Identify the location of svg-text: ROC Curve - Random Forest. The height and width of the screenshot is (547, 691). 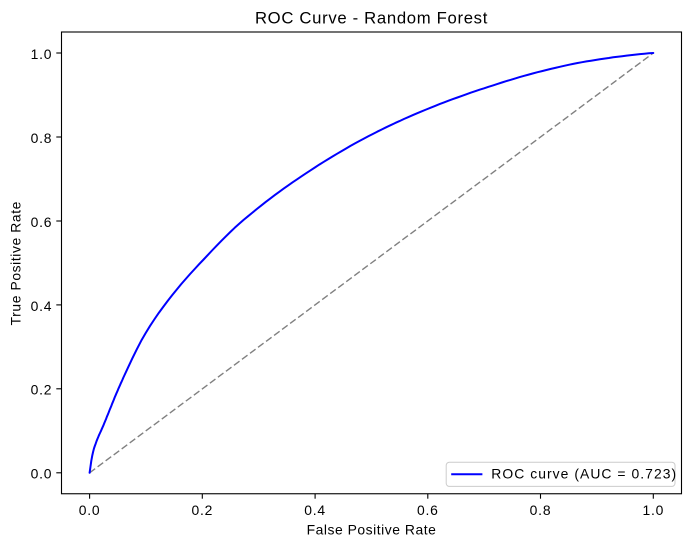
(371, 18).